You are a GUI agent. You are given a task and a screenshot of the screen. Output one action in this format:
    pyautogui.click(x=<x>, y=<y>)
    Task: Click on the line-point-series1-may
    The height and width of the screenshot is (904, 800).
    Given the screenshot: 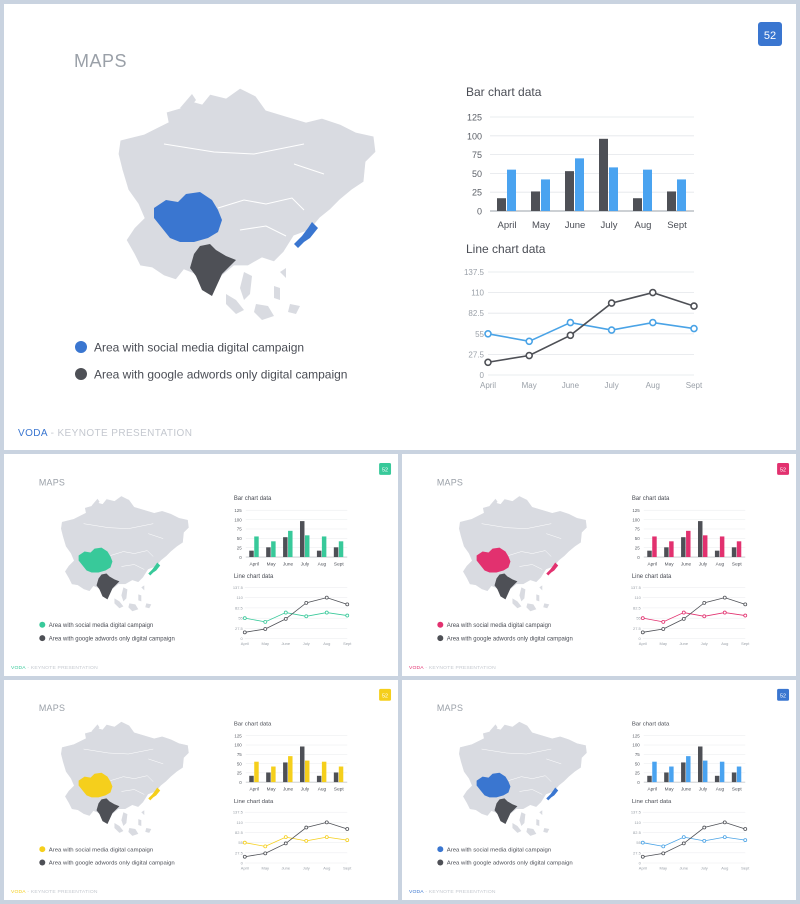 What is the action you would take?
    pyautogui.click(x=663, y=621)
    